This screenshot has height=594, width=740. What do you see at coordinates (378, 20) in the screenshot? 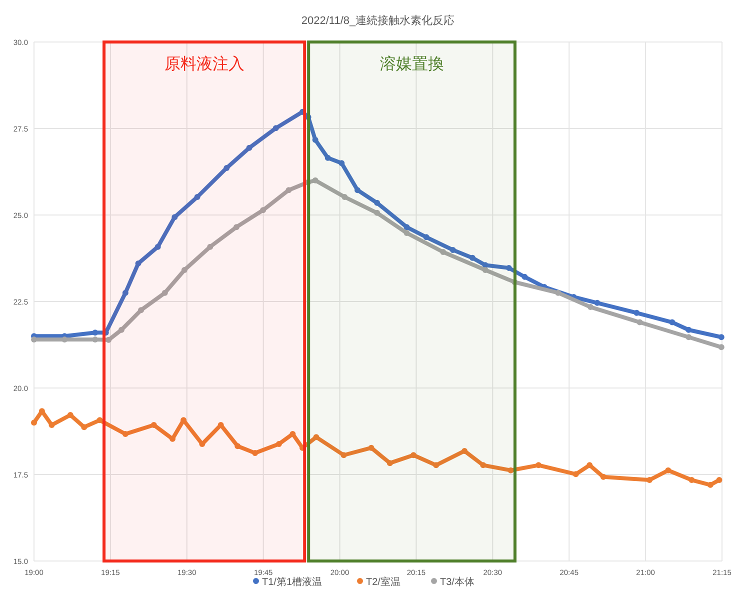
I see `chart-title: 2022/11/8_連続接触水素化反応` at bounding box center [378, 20].